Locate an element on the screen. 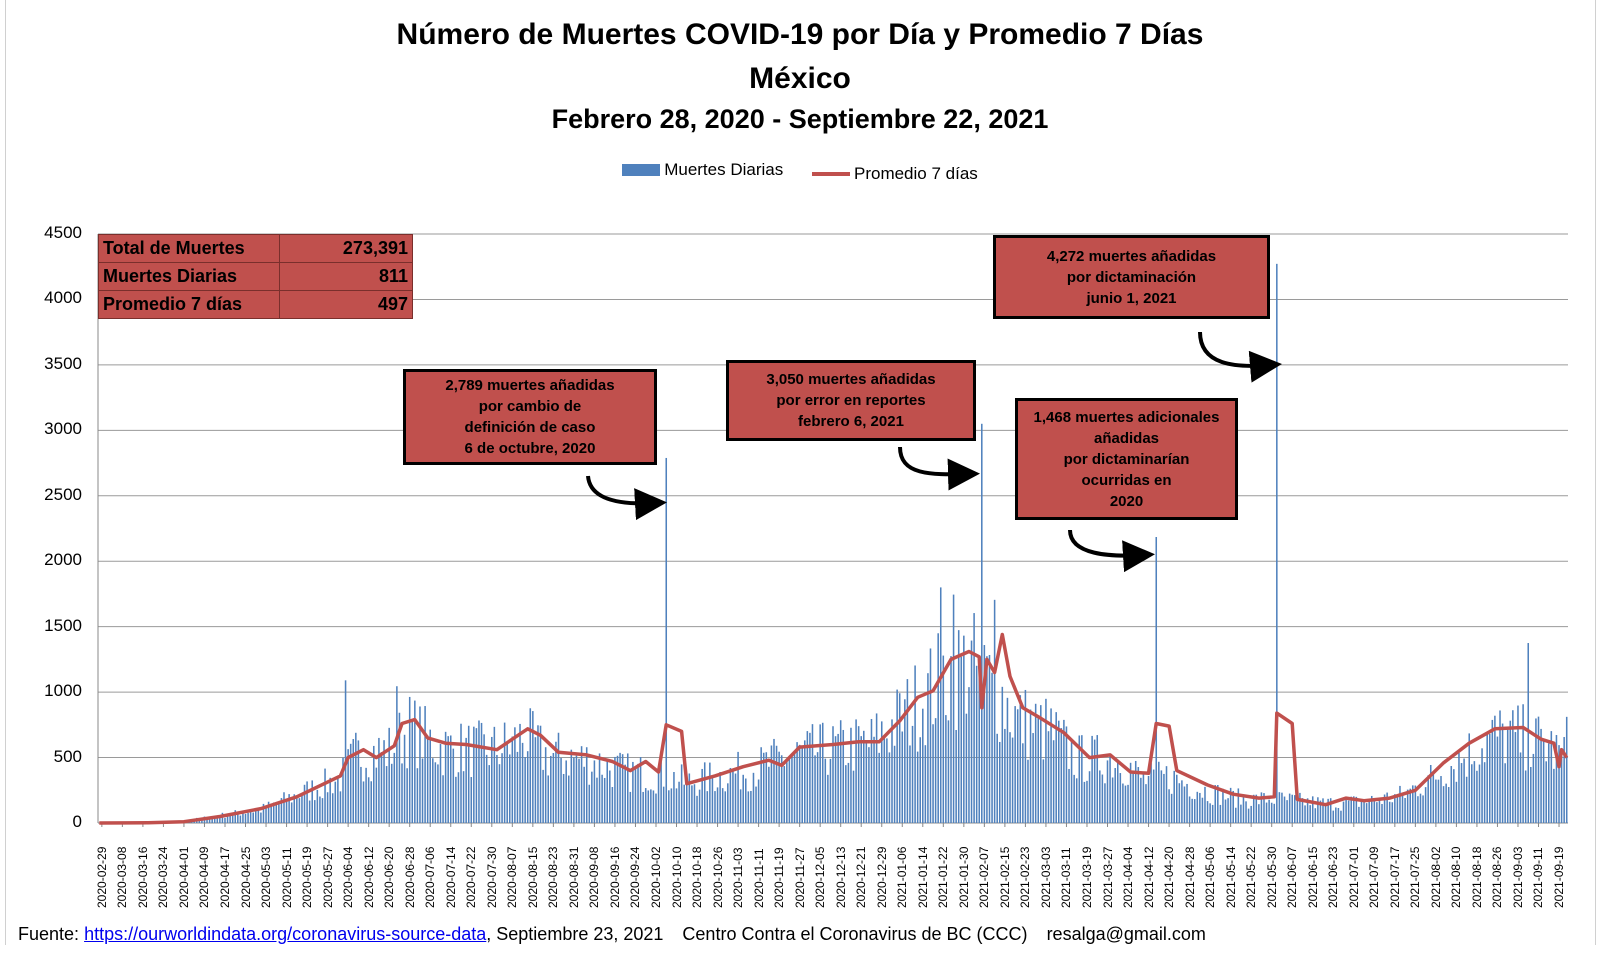 Image resolution: width=1600 pixels, height=956 pixels. x-tick-label: 2020-10-02 is located at coordinates (655, 877).